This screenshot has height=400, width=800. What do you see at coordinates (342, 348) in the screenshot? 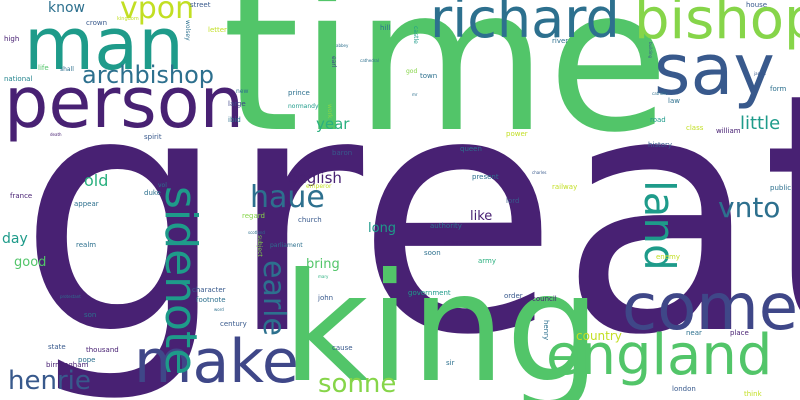
I see `word-cause: cause` at bounding box center [342, 348].